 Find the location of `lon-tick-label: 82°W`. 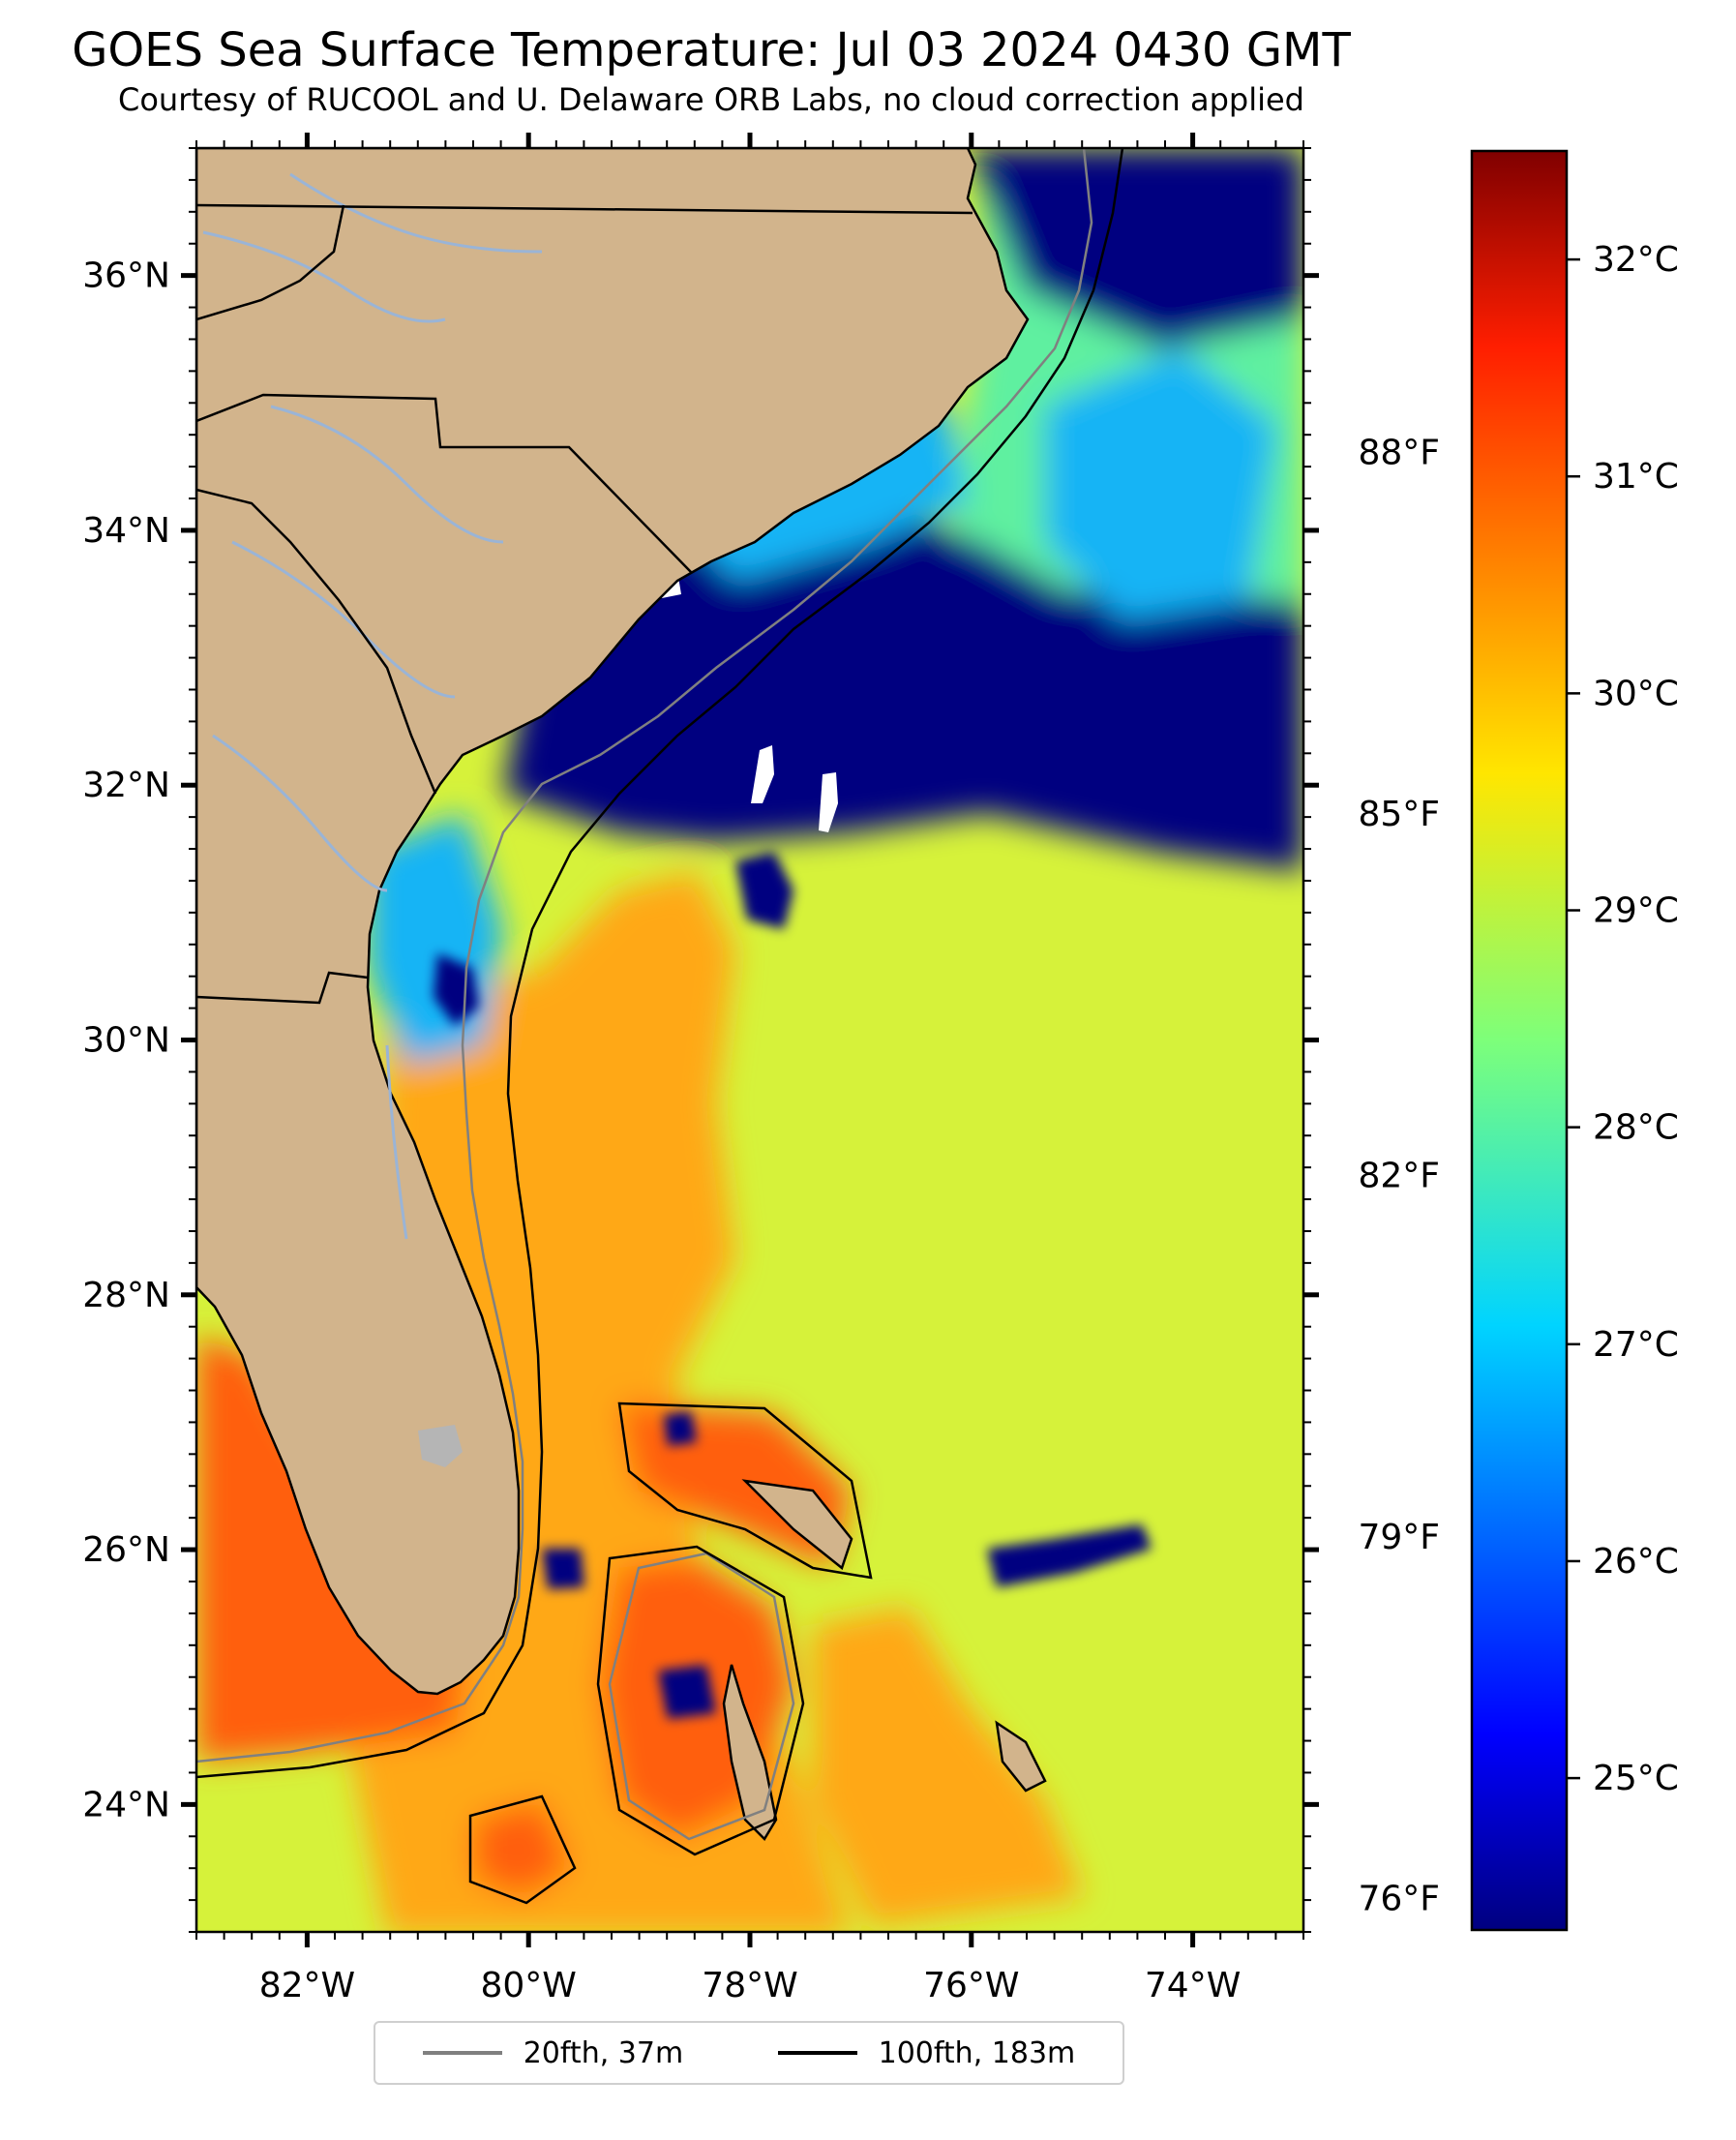

lon-tick-label: 82°W is located at coordinates (307, 1985).